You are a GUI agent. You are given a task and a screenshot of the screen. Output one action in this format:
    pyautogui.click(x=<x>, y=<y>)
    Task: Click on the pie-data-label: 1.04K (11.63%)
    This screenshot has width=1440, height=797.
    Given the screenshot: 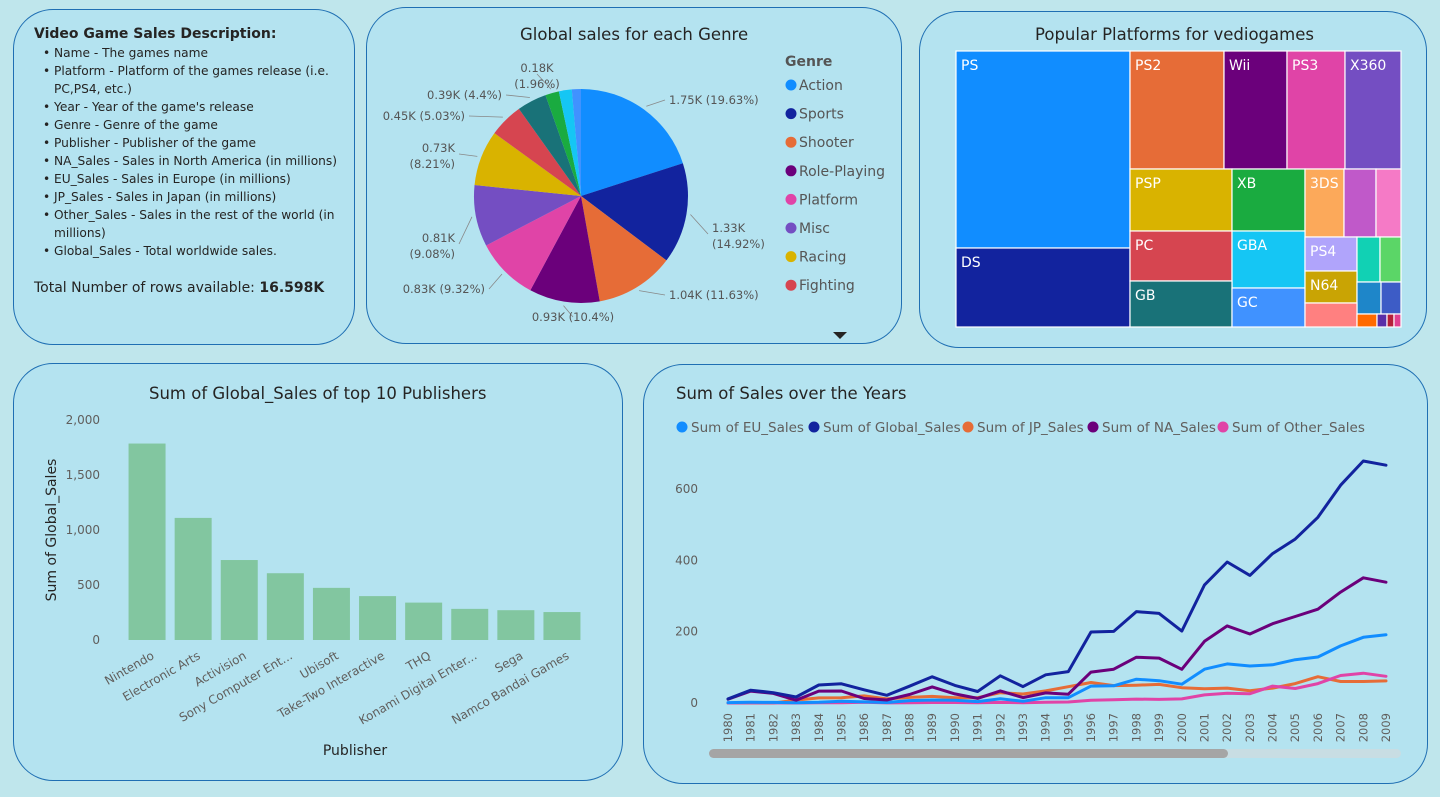 What is the action you would take?
    pyautogui.click(x=714, y=295)
    